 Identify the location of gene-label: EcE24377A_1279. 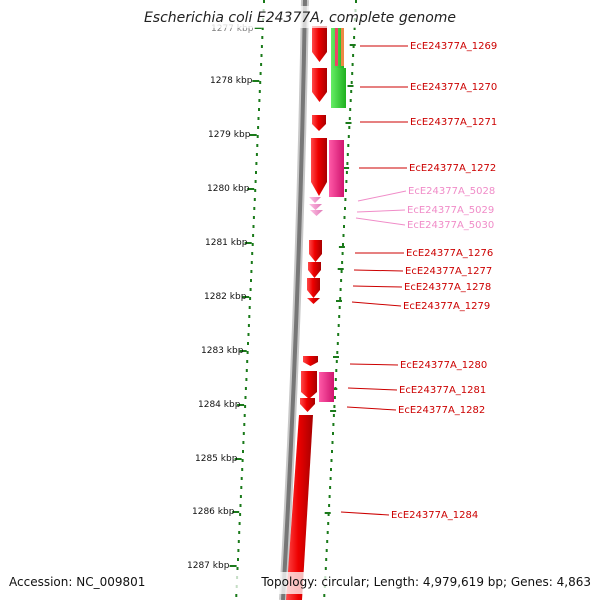
(446, 306).